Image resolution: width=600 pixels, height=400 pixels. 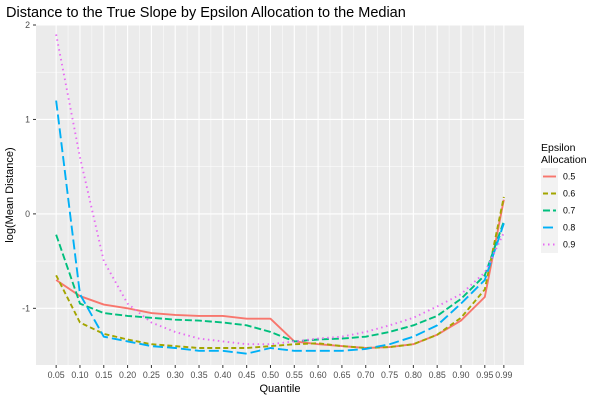 What do you see at coordinates (246, 375) in the screenshot?
I see `x-tick-label: 0.45` at bounding box center [246, 375].